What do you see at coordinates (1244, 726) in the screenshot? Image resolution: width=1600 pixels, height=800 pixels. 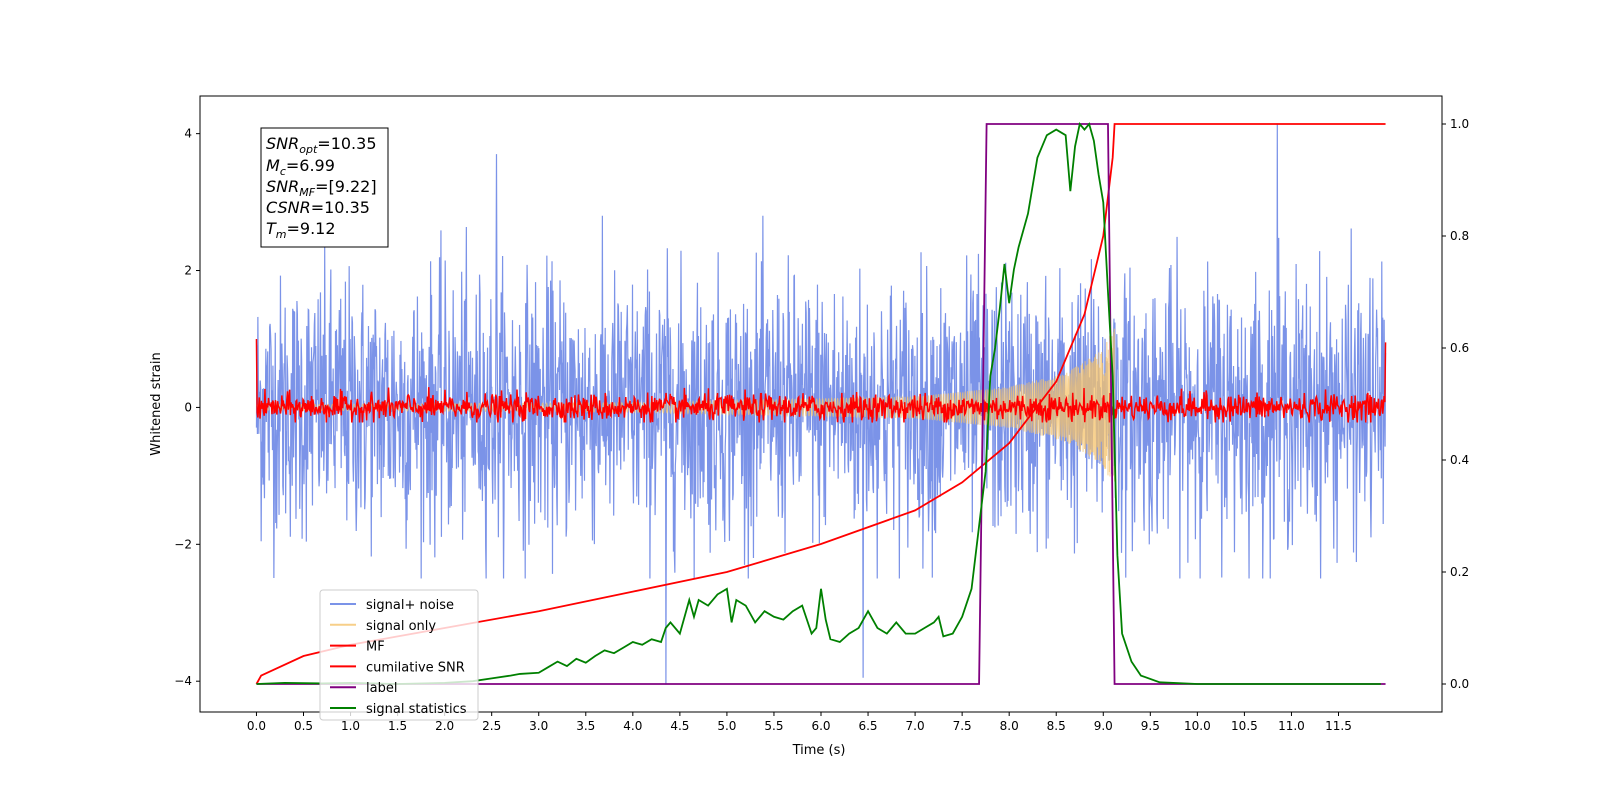 I see `x-tick-label: 10.5` at bounding box center [1244, 726].